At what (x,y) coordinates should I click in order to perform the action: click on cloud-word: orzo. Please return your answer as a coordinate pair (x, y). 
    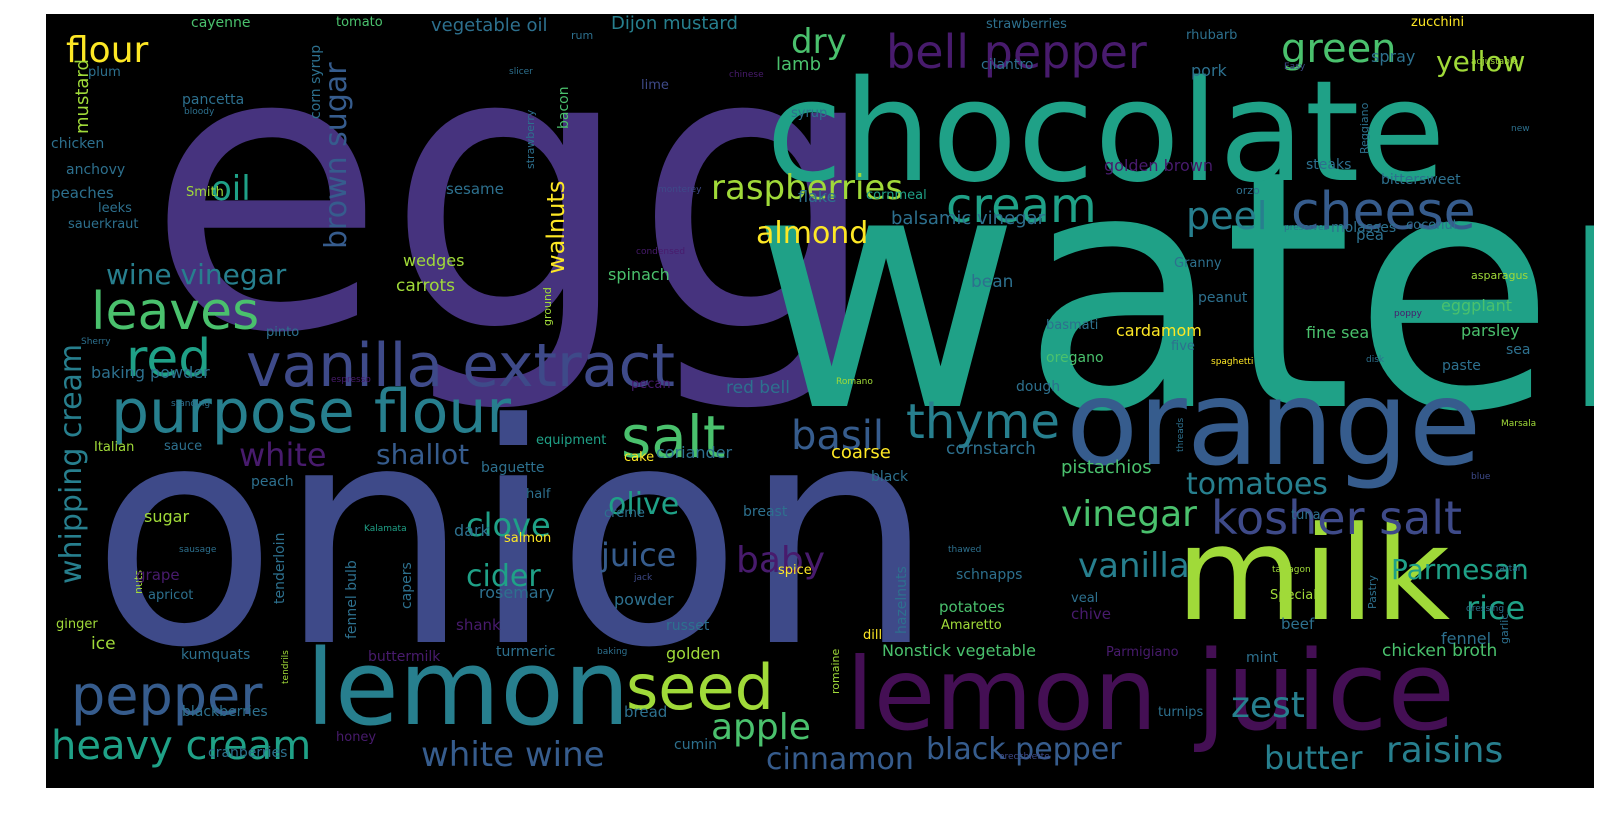
    Looking at the image, I should click on (1248, 190).